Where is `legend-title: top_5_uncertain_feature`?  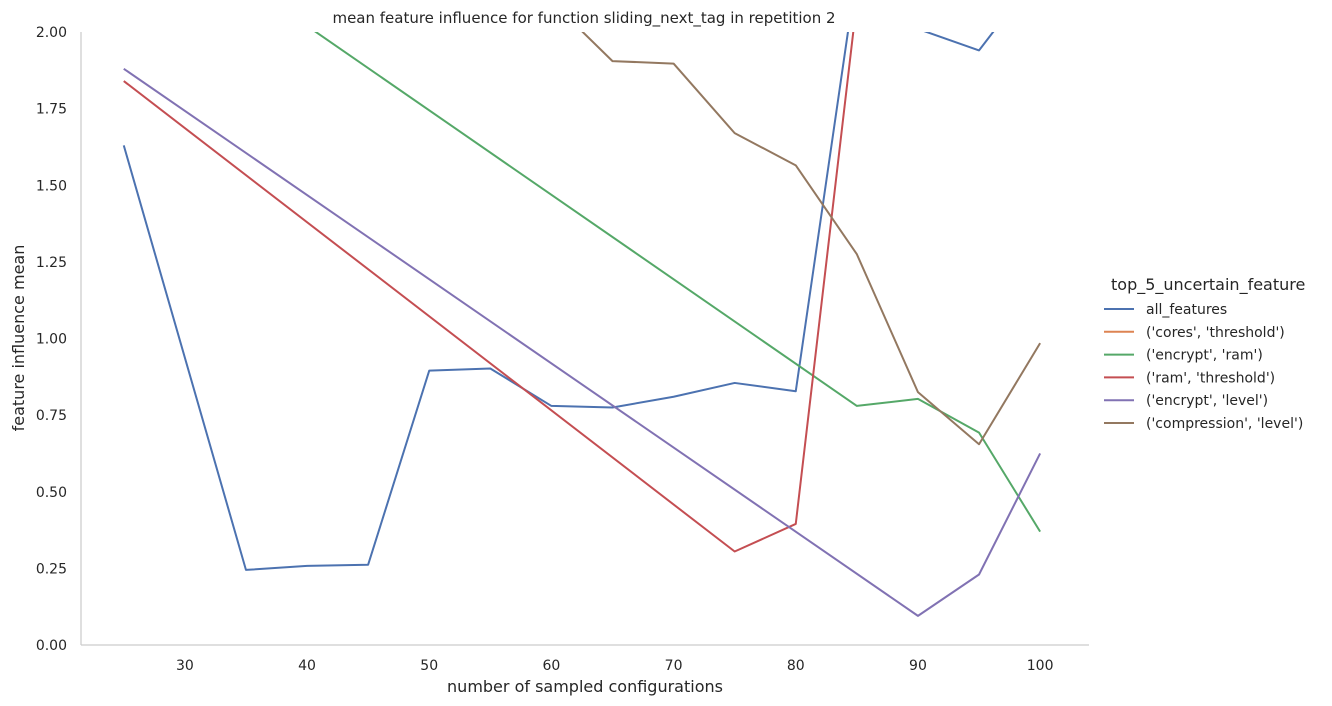
legend-title: top_5_uncertain_feature is located at coordinates (1208, 285).